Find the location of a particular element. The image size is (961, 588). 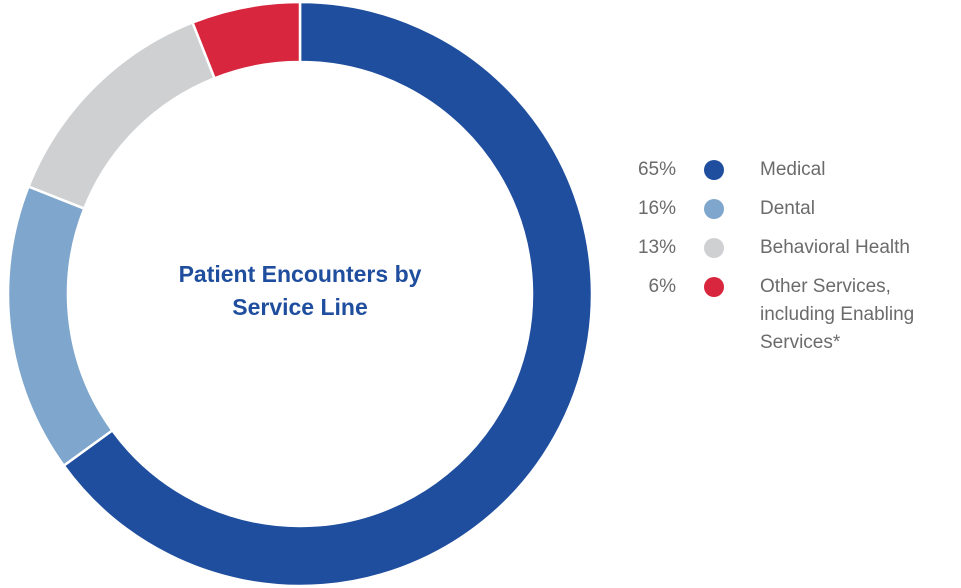

legend-label: Dental is located at coordinates (860, 209).